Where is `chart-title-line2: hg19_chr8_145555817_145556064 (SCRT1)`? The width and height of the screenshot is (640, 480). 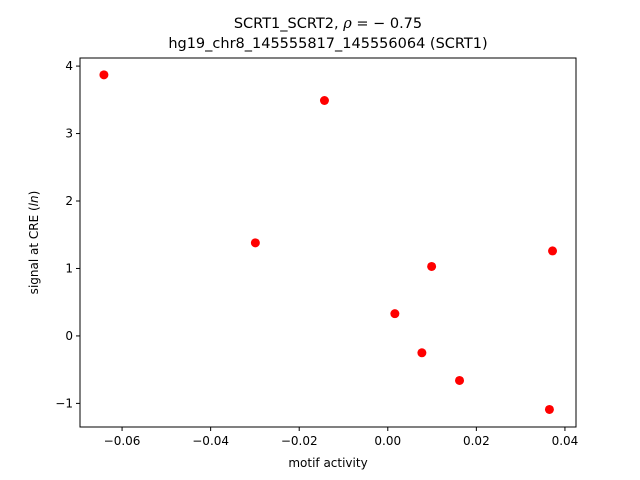
chart-title-line2: hg19_chr8_145555817_145556064 (SCRT1) is located at coordinates (327, 44).